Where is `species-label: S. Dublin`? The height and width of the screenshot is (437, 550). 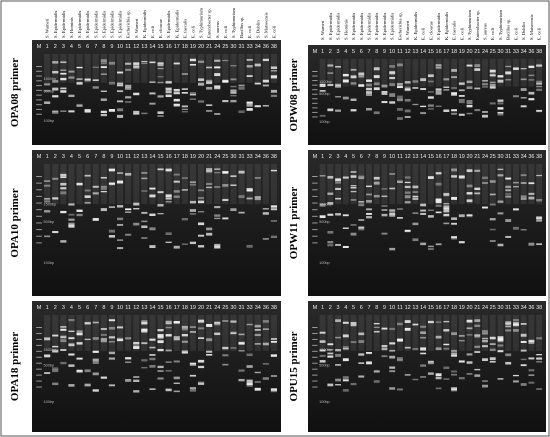 species-label: S. Dublin is located at coordinates (257, 29).